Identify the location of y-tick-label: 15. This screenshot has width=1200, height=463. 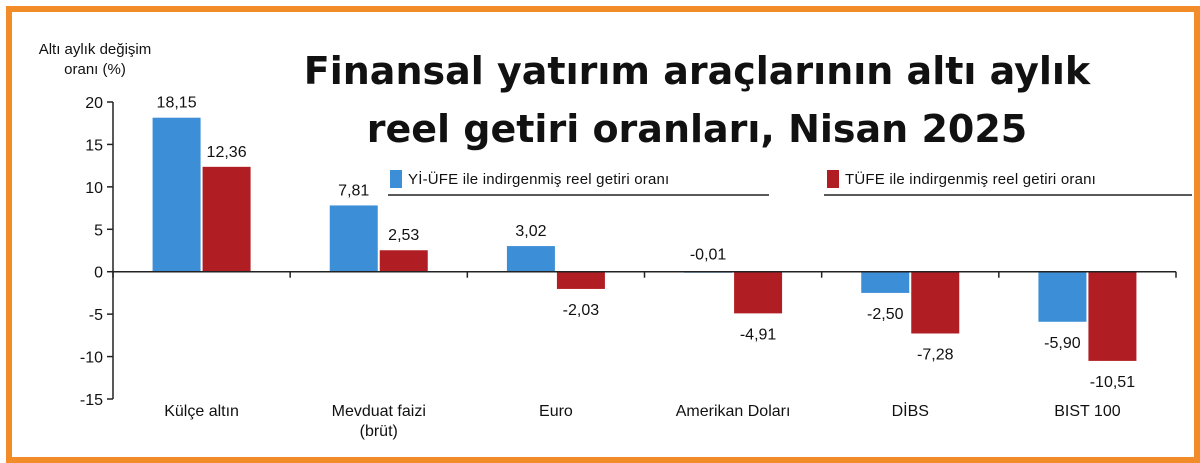
(94, 145).